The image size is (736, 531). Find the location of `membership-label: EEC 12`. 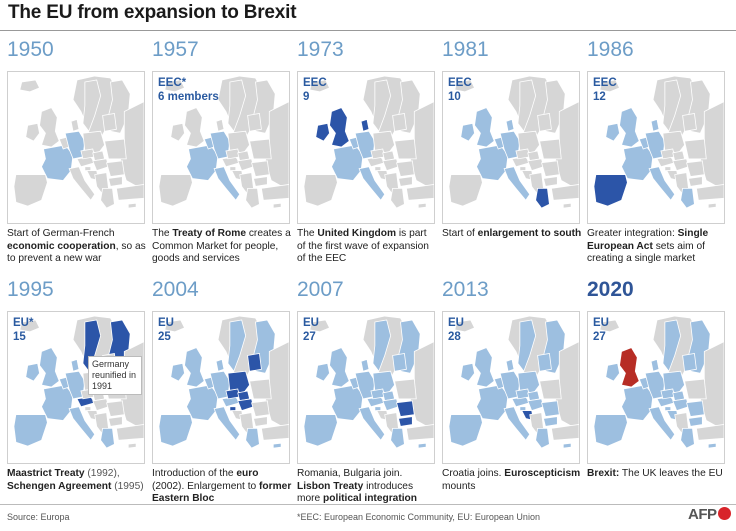

membership-label: EEC 12 is located at coordinates (605, 90).